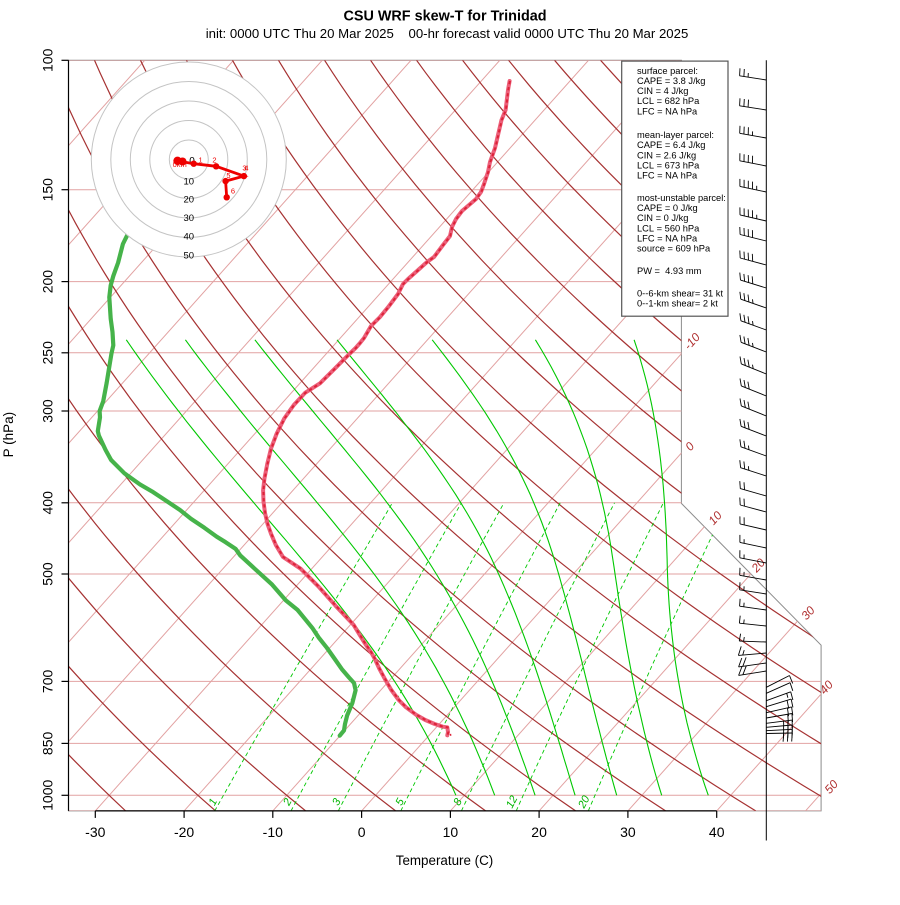 The width and height of the screenshot is (900, 905). Describe the element at coordinates (48, 795) in the screenshot. I see `svg-text: 1000` at that location.